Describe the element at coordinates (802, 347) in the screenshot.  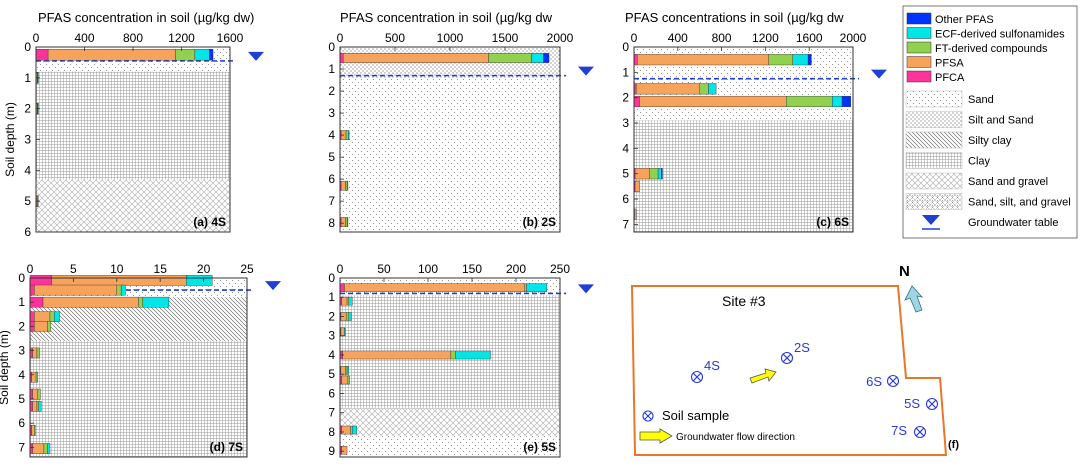
I see `site-sample-label: 2S` at that location.